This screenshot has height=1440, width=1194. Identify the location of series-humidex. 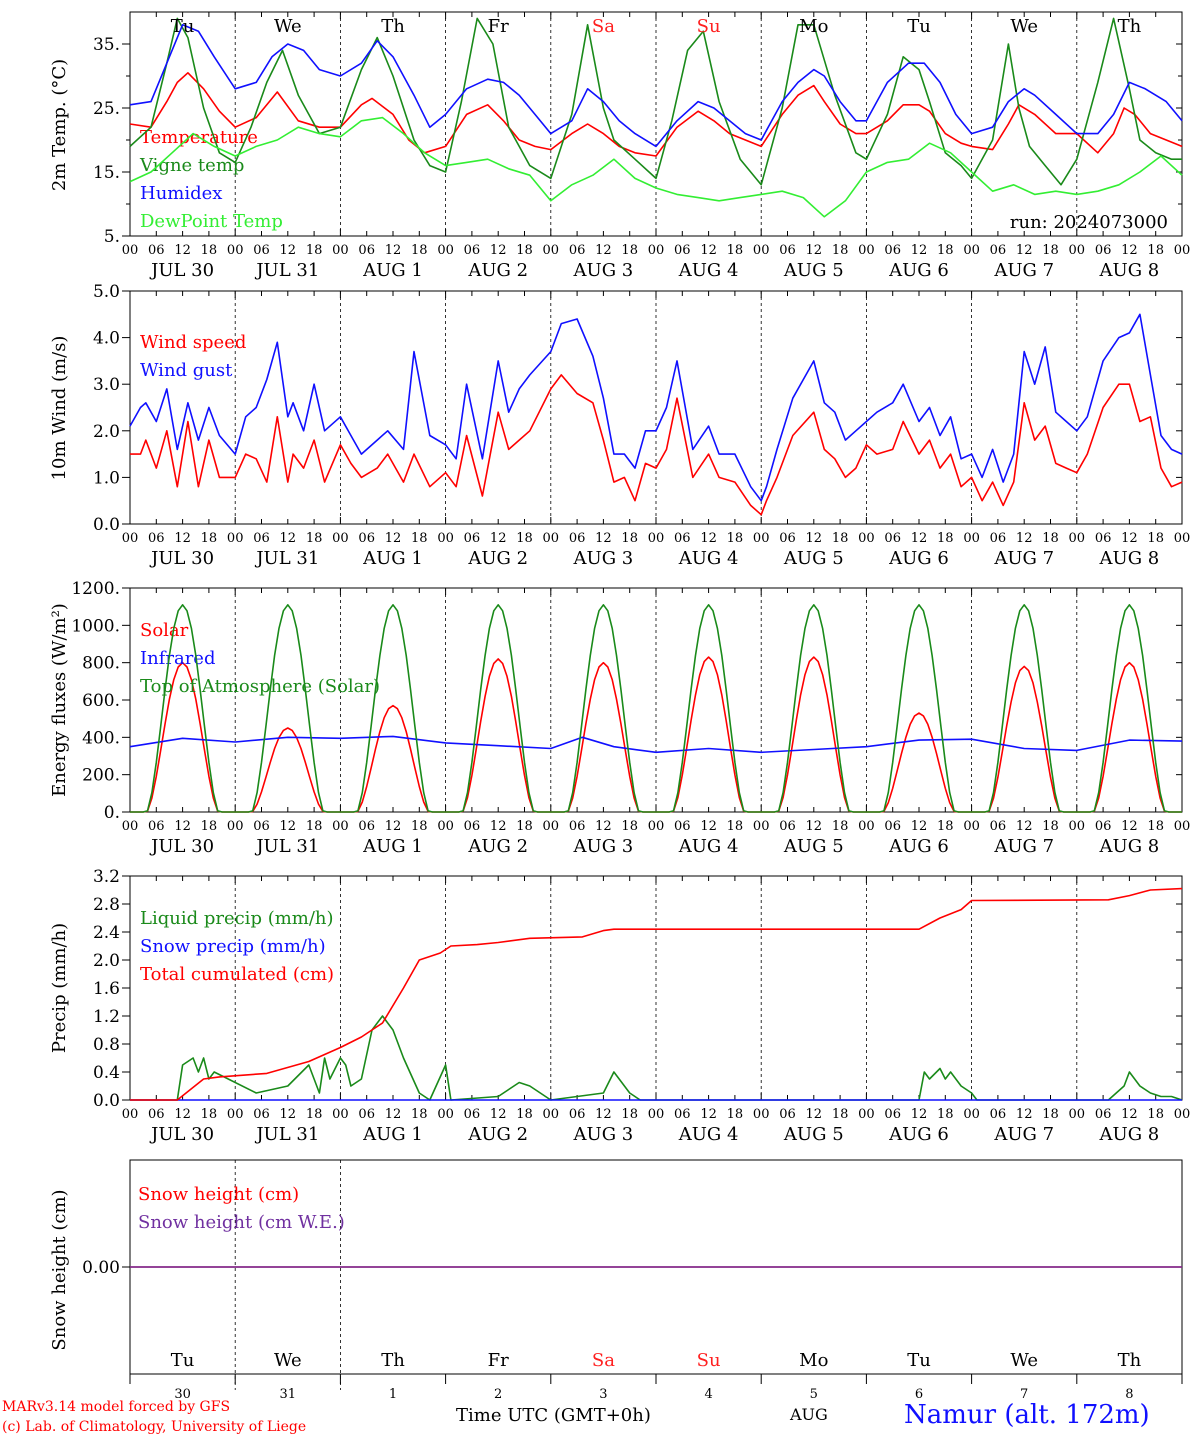
(656, 86).